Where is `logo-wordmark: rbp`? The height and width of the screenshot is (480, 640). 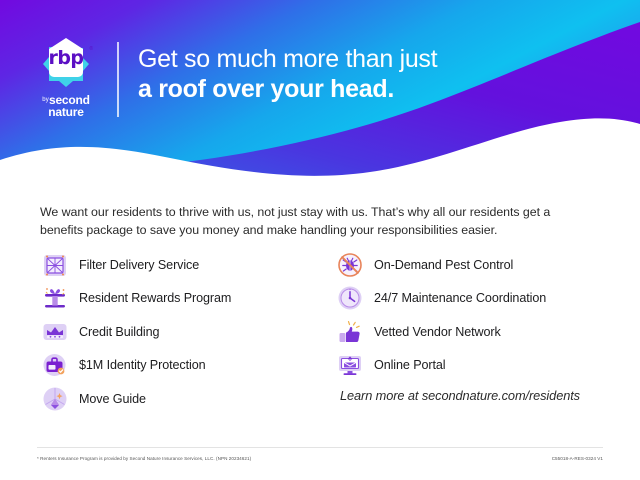
logo-wordmark: rbp is located at coordinates (66, 58).